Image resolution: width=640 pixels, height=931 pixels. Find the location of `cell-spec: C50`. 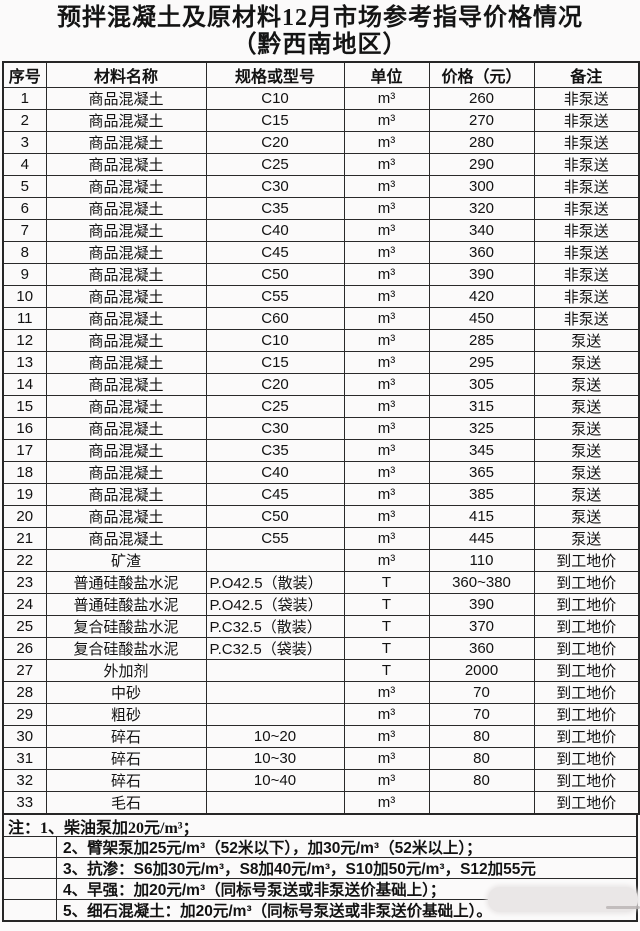

cell-spec: C50 is located at coordinates (275, 274).